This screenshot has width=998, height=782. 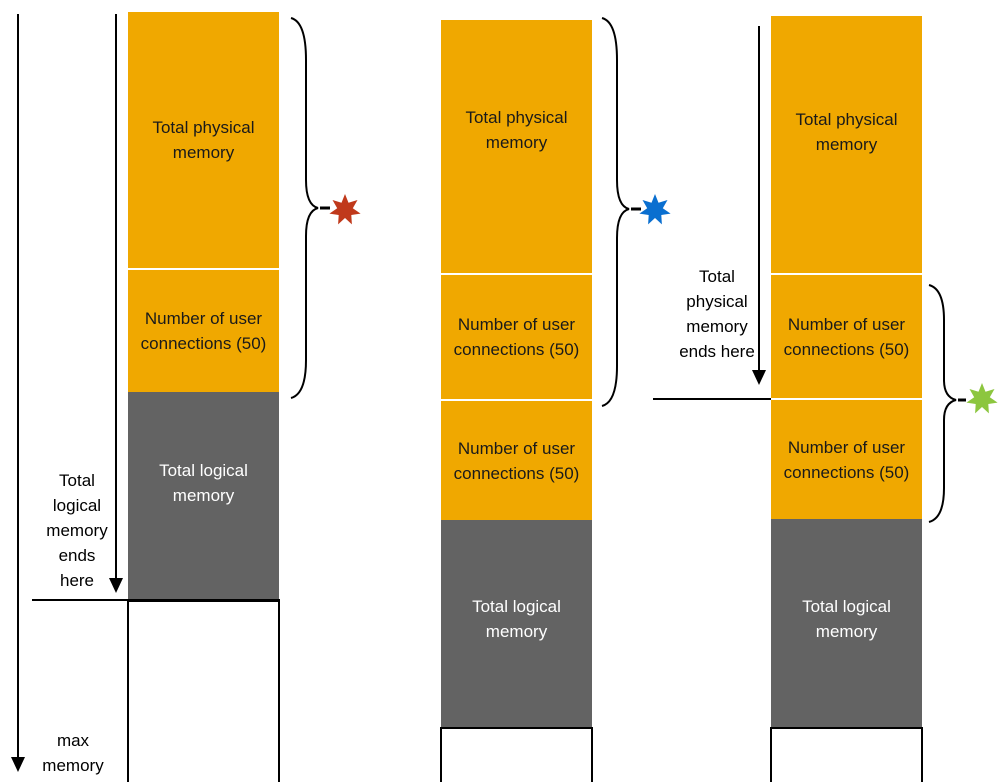 What do you see at coordinates (203, 482) in the screenshot?
I see `col1-logical-memory-label: Total logical memory` at bounding box center [203, 482].